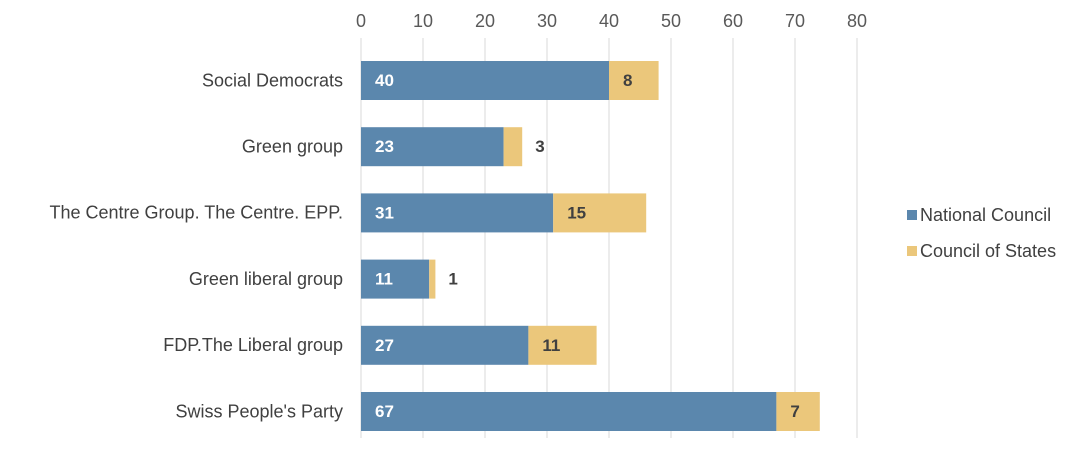  I want to click on category-label: Swiss People's Party, so click(259, 411).